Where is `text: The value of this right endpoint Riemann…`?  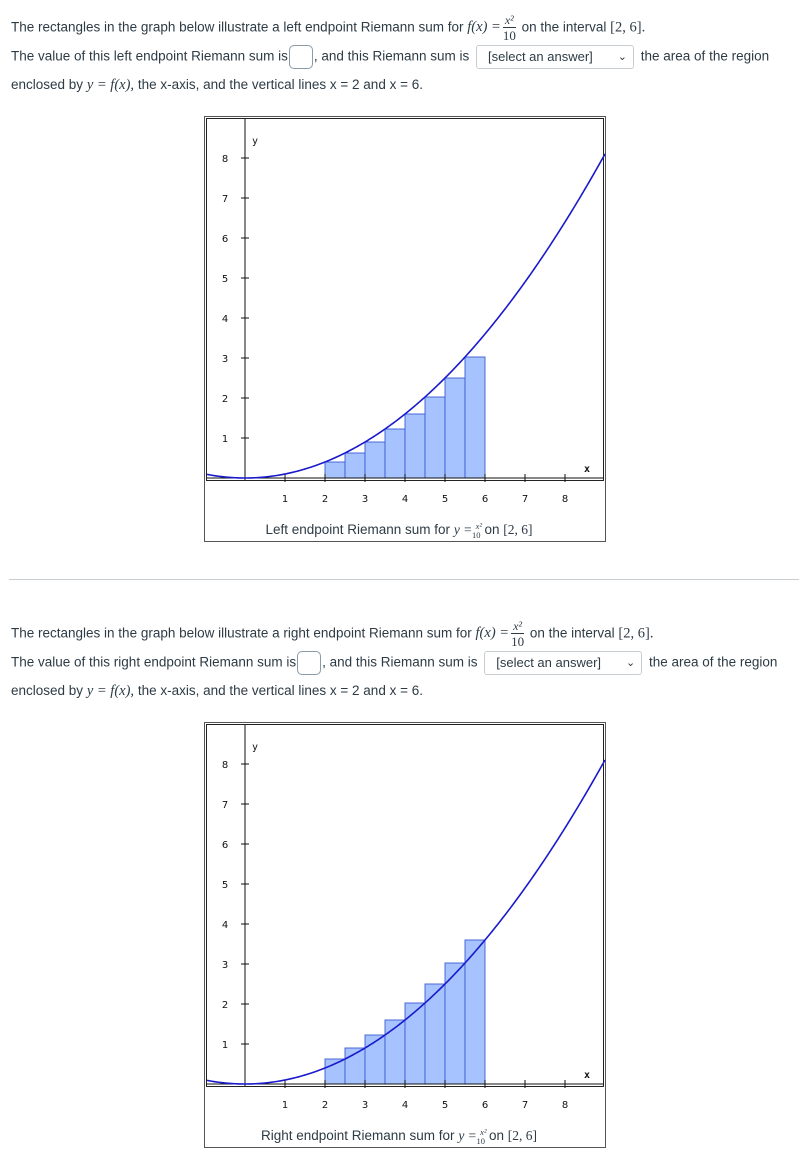
text: The value of this right endpoint Riemann… is located at coordinates (154, 662).